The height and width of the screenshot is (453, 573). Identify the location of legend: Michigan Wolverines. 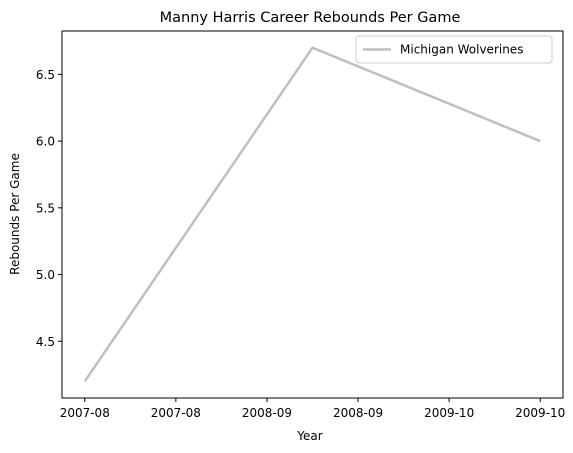
(454, 49).